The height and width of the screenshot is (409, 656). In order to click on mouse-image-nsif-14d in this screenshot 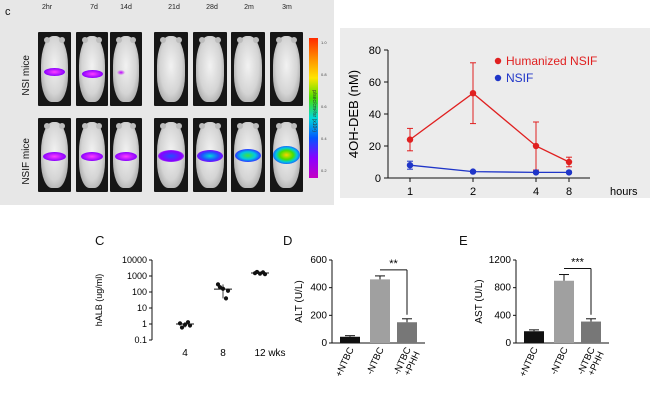, I will do `click(126, 155)`.